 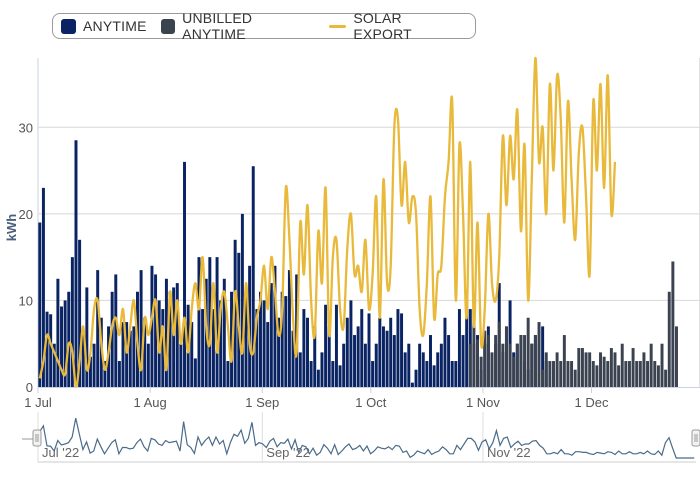 I want to click on navigator-left-handle, so click(x=37, y=438).